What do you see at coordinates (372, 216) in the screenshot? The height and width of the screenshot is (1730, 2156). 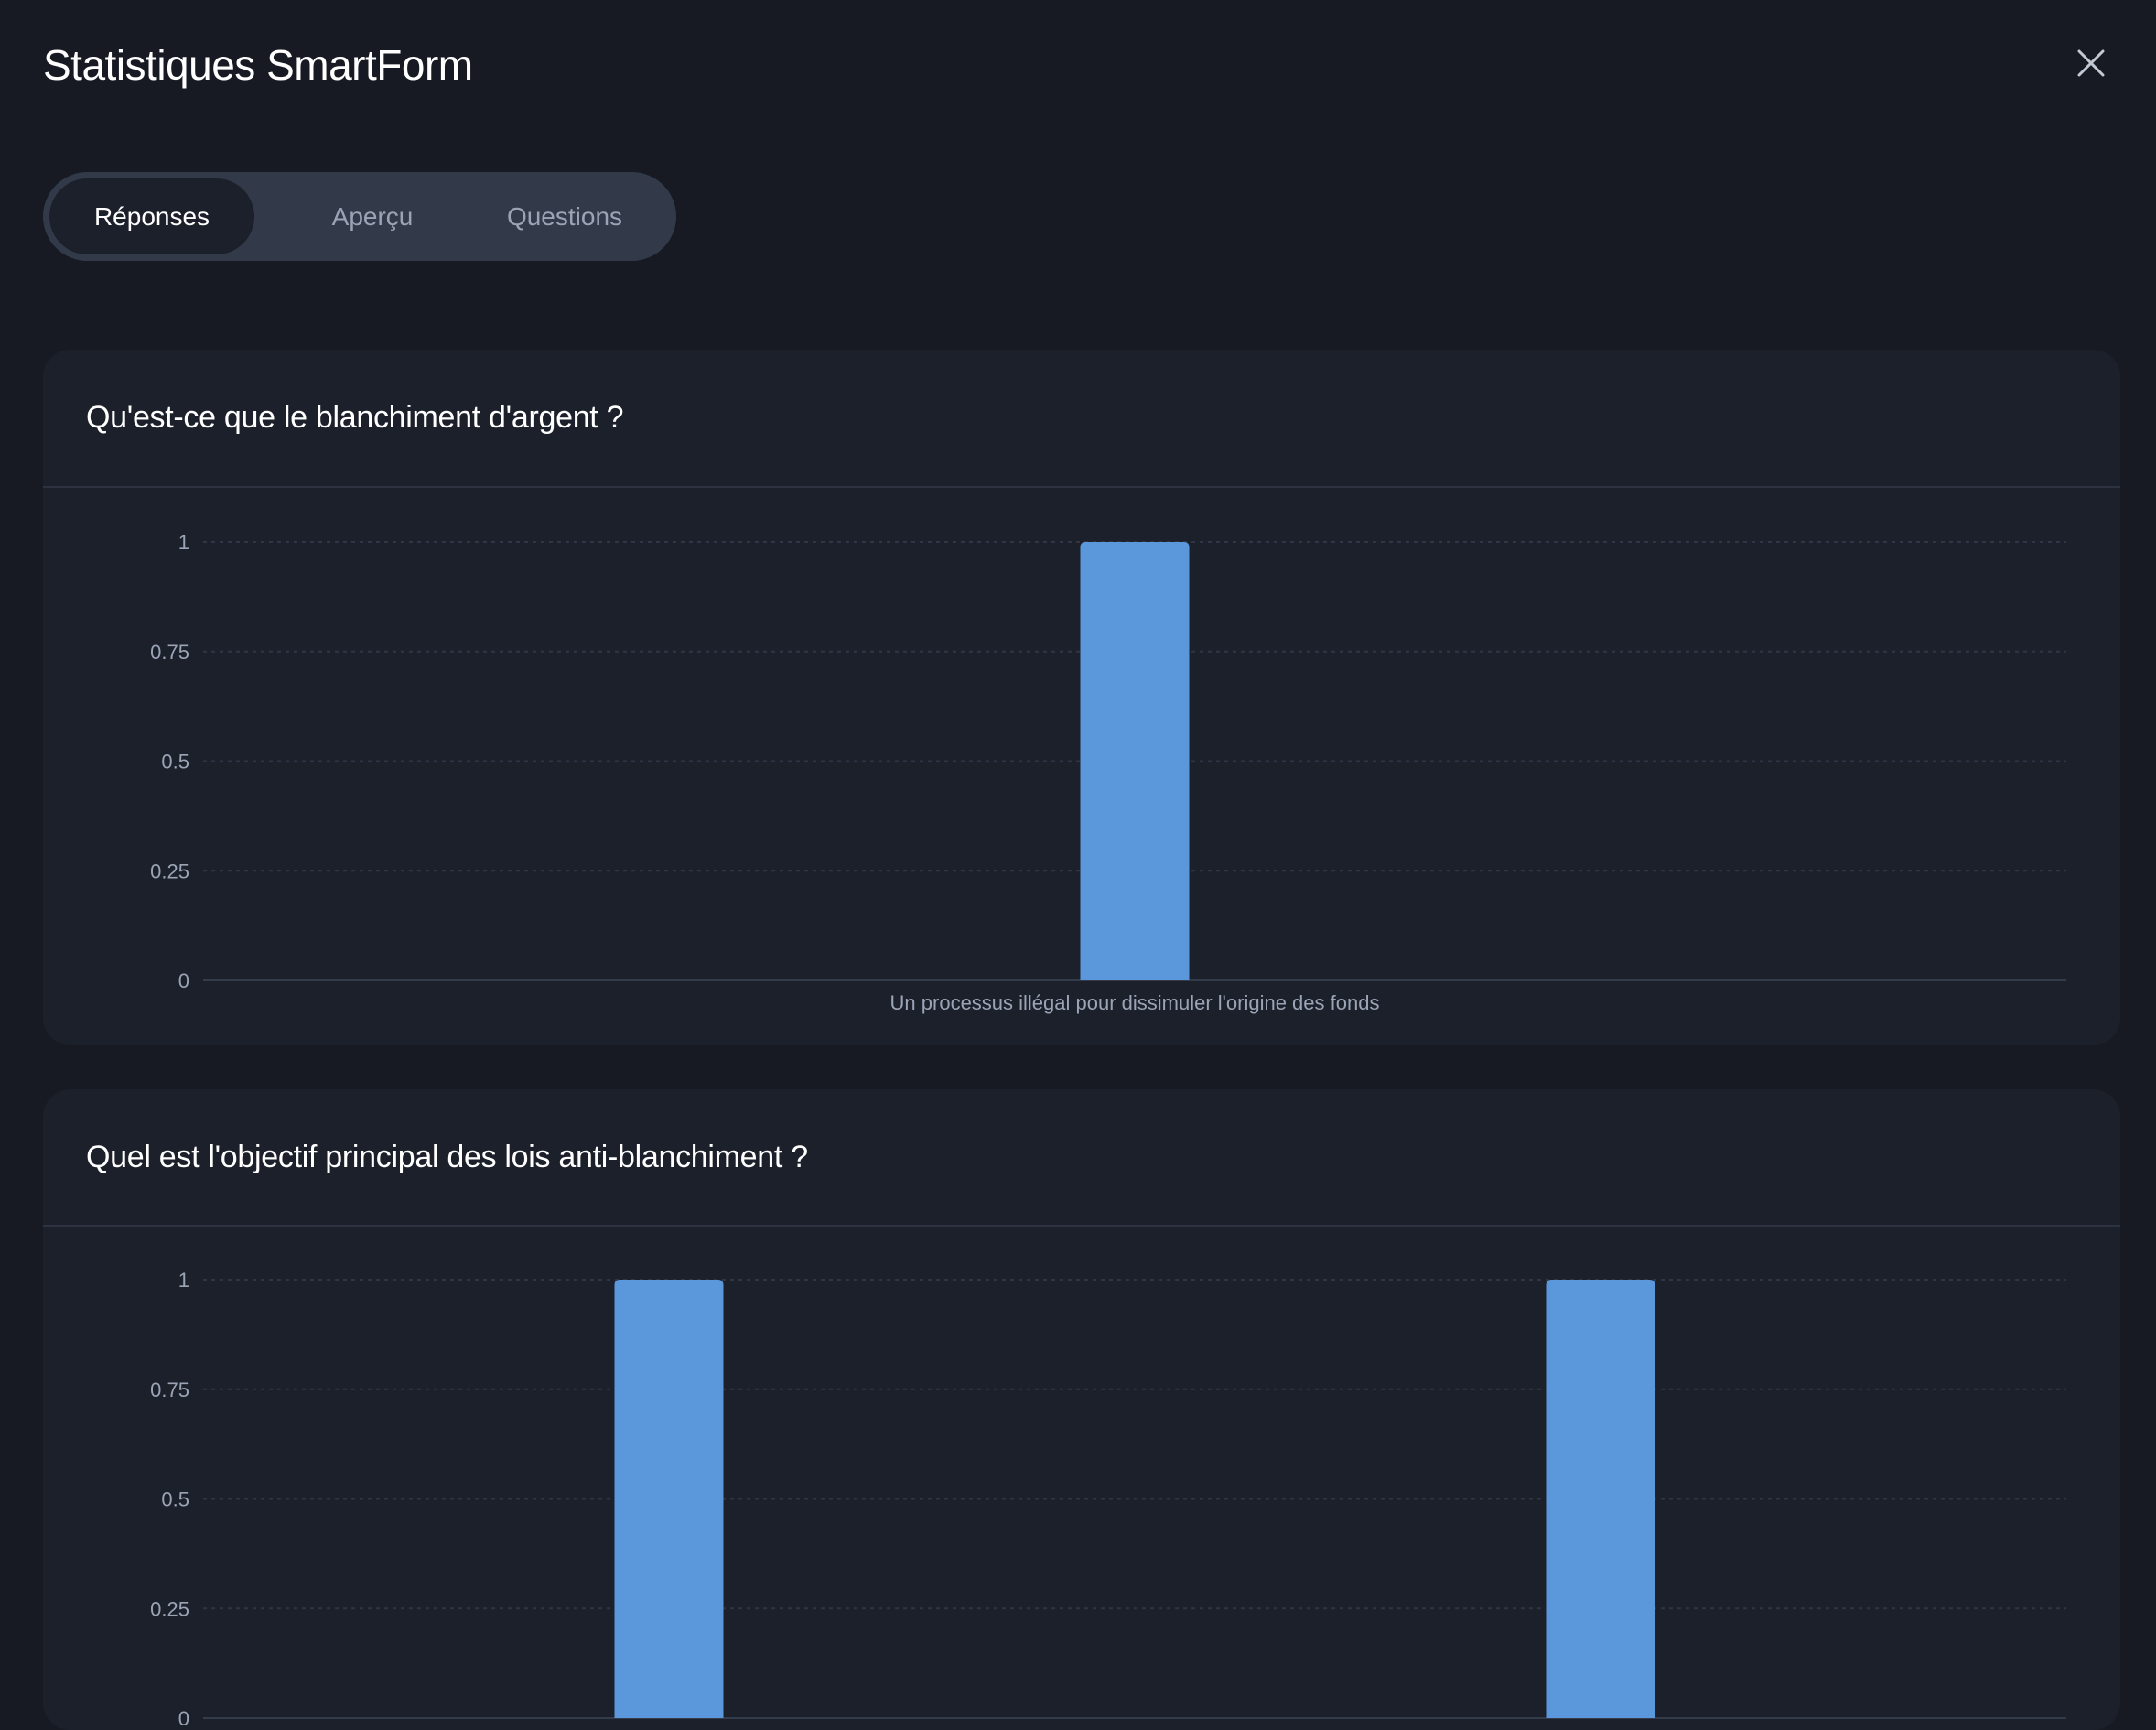 I see `tab-apercu: Aperçu` at bounding box center [372, 216].